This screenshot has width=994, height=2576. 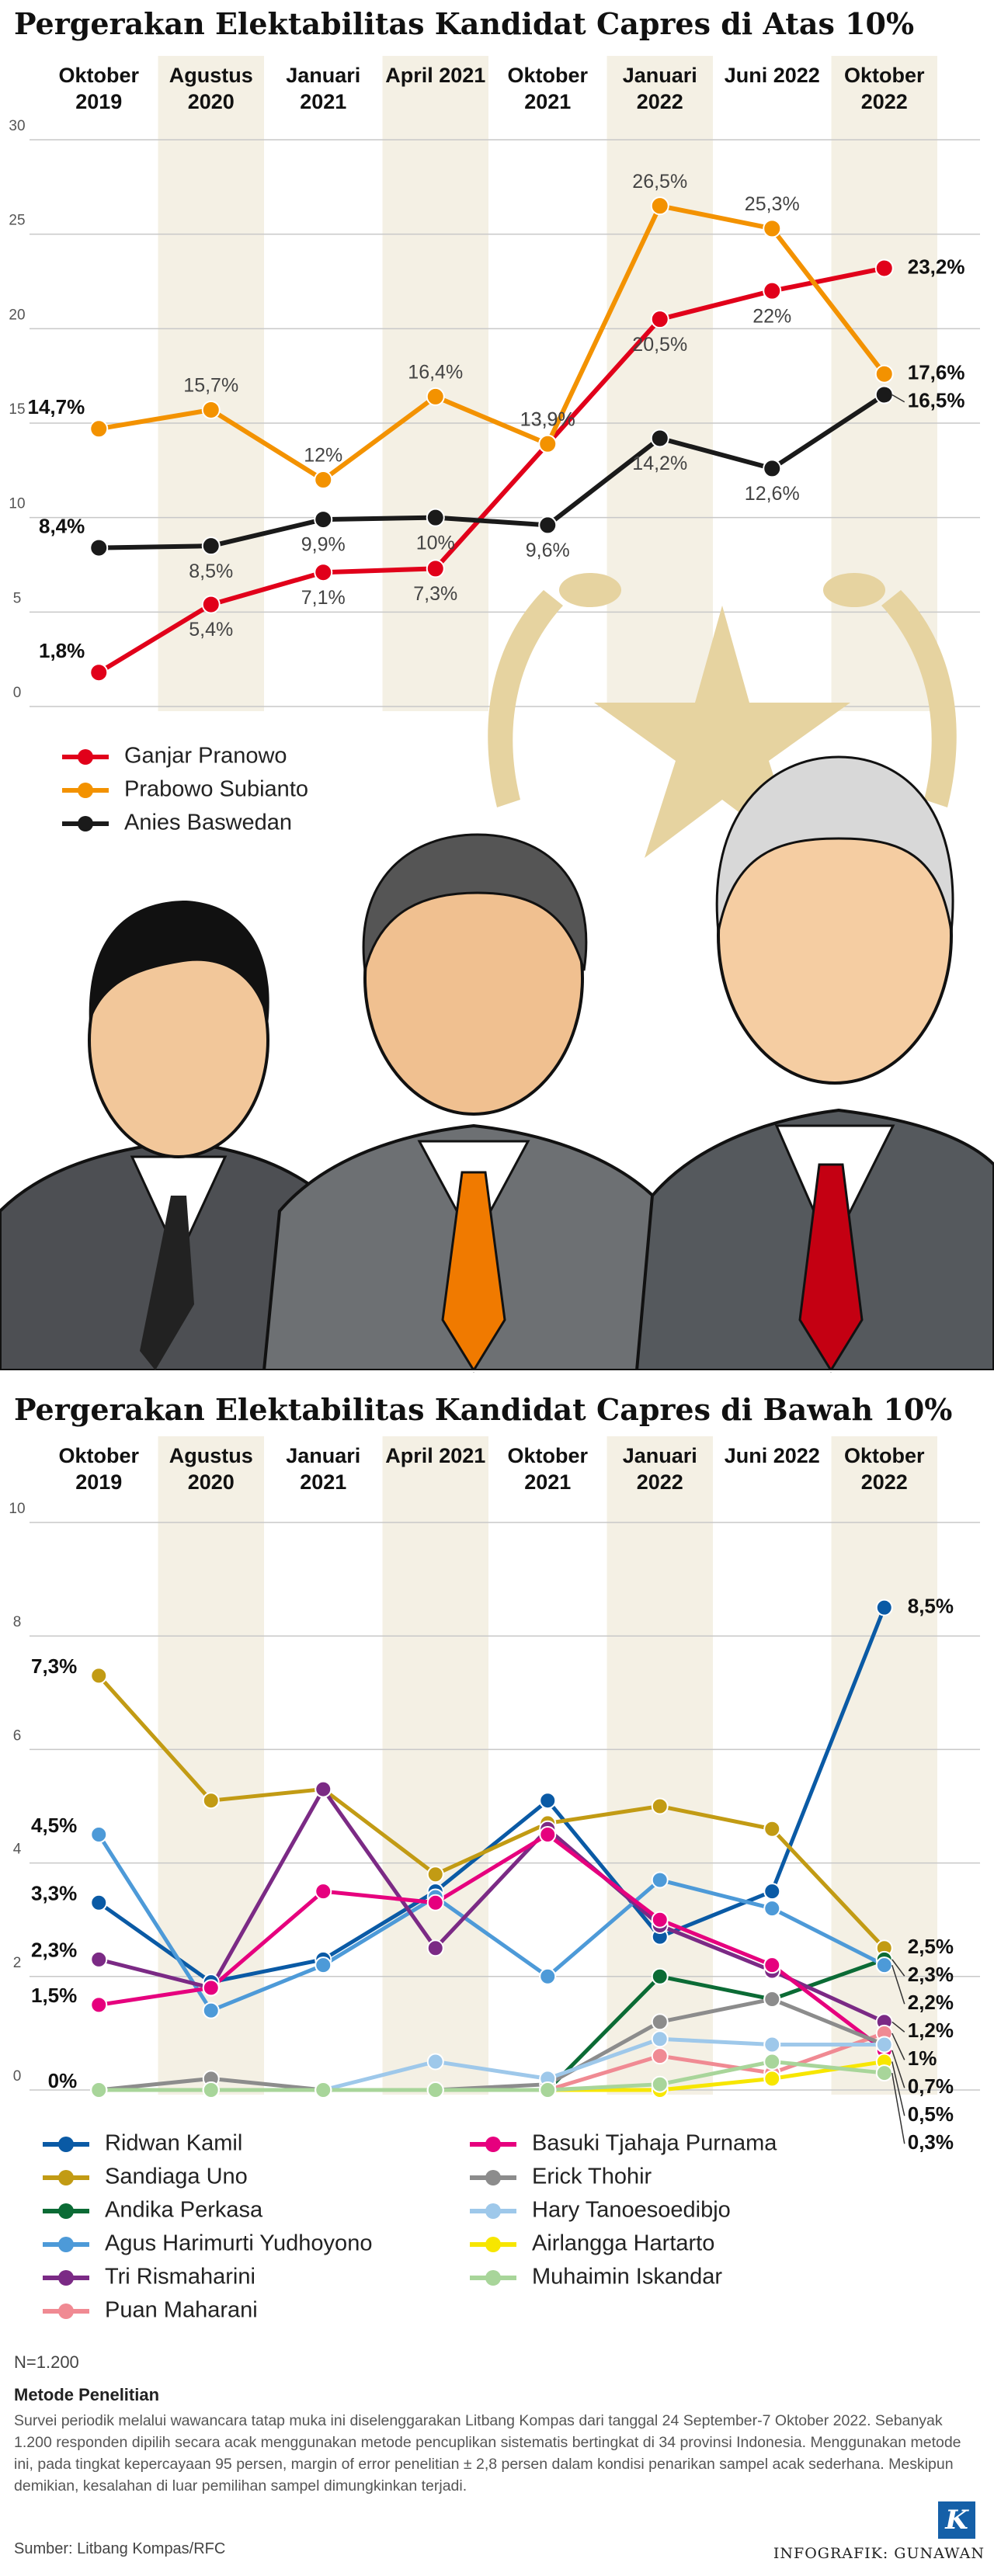 What do you see at coordinates (17, 1509) in the screenshot?
I see `y-tick-label: 10` at bounding box center [17, 1509].